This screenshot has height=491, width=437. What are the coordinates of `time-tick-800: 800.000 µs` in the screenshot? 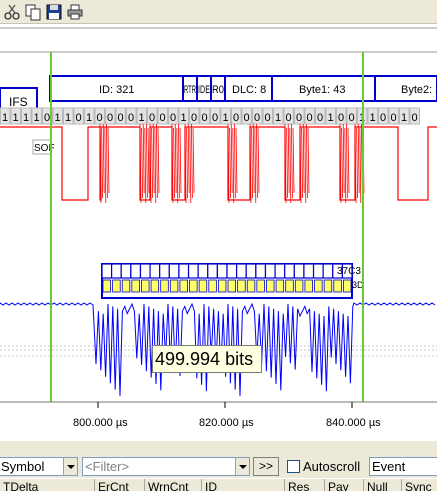 It's located at (100, 423).